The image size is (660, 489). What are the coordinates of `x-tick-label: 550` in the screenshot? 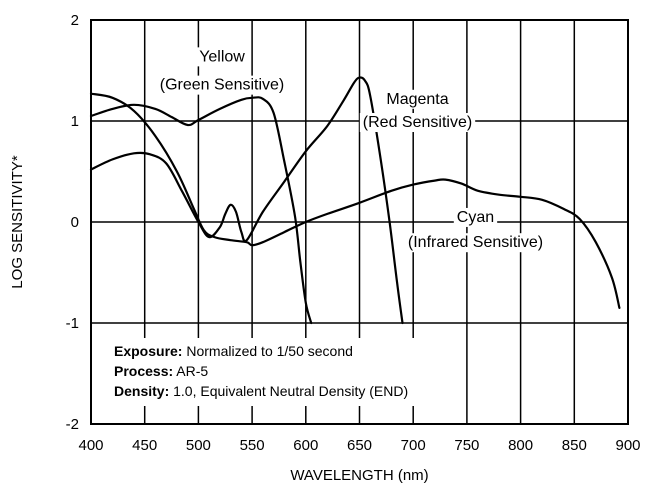 It's located at (252, 445).